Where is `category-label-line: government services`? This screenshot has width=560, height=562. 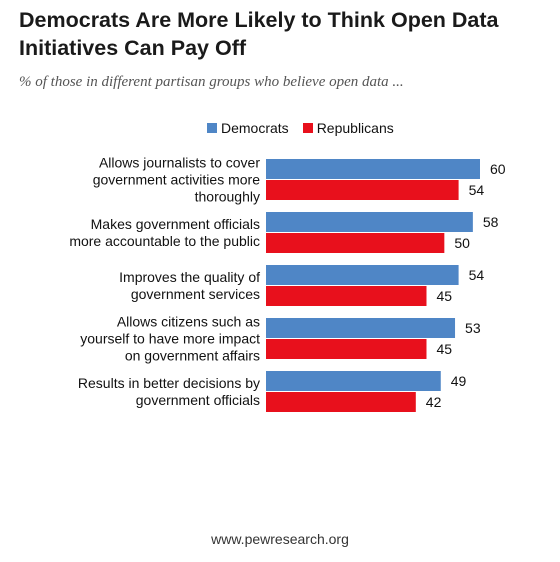 category-label-line: government services is located at coordinates (195, 294).